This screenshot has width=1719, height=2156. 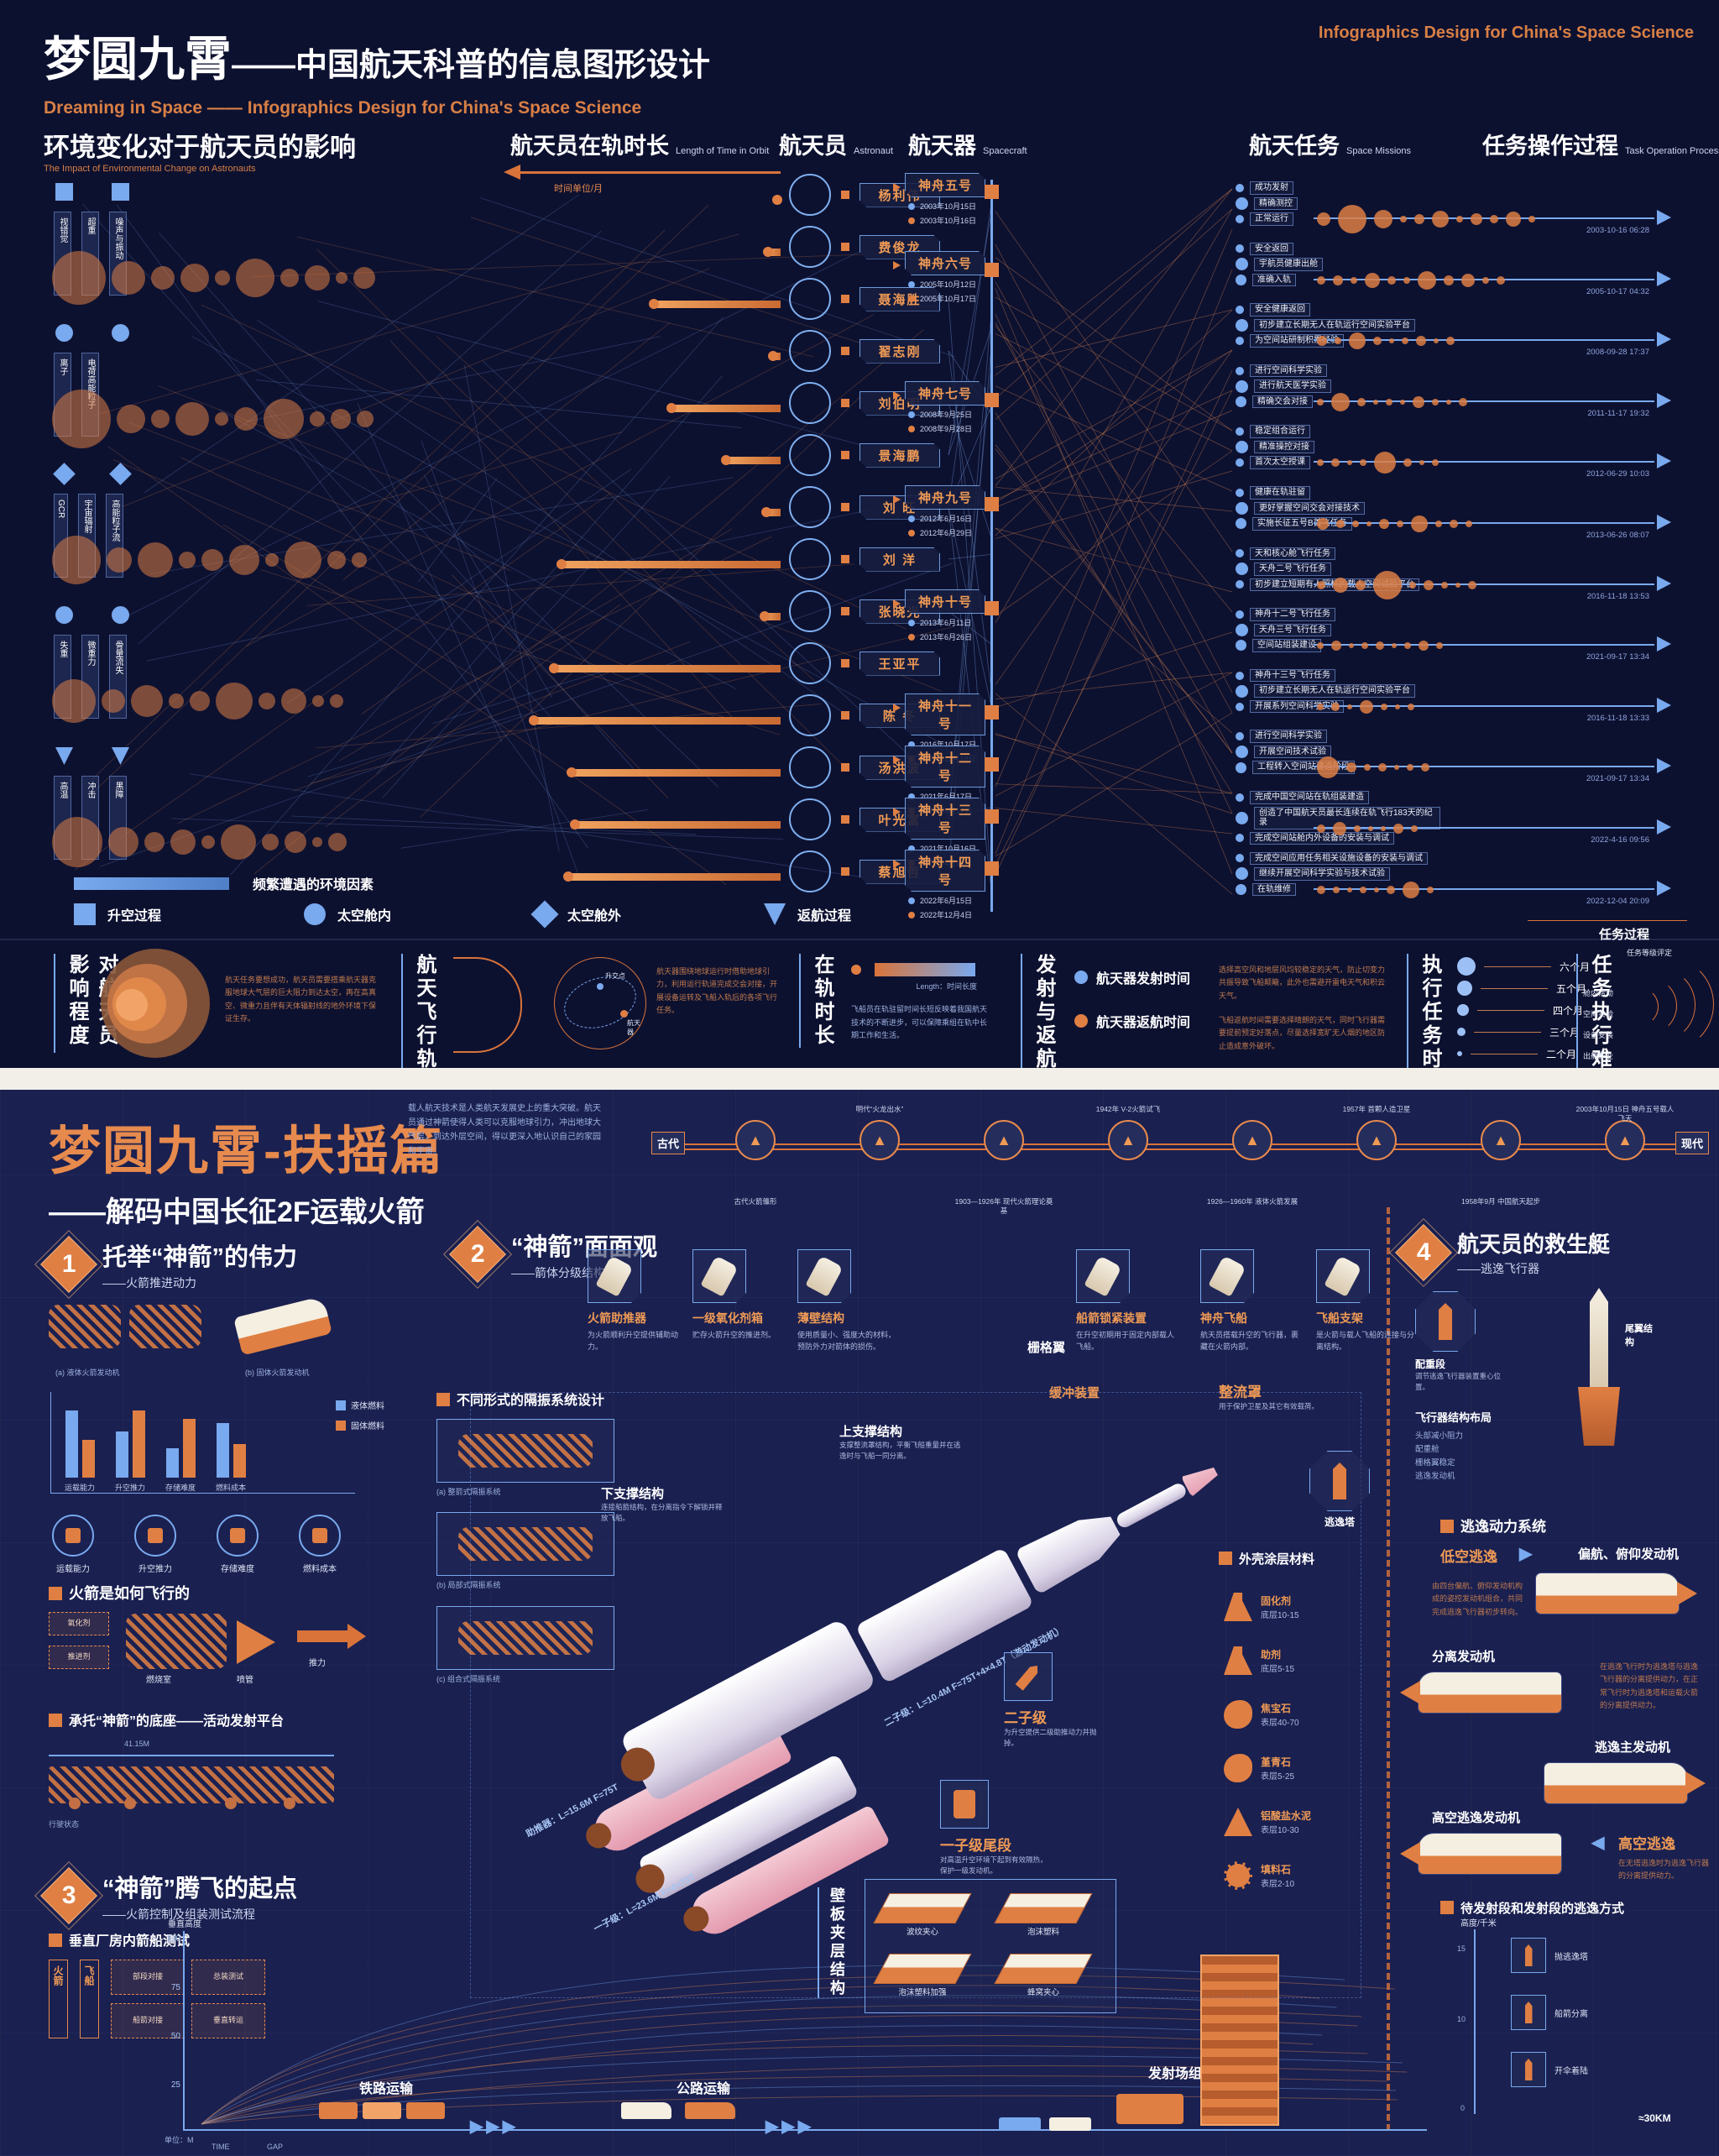 I want to click on solid-bar, so click(x=138, y=1444).